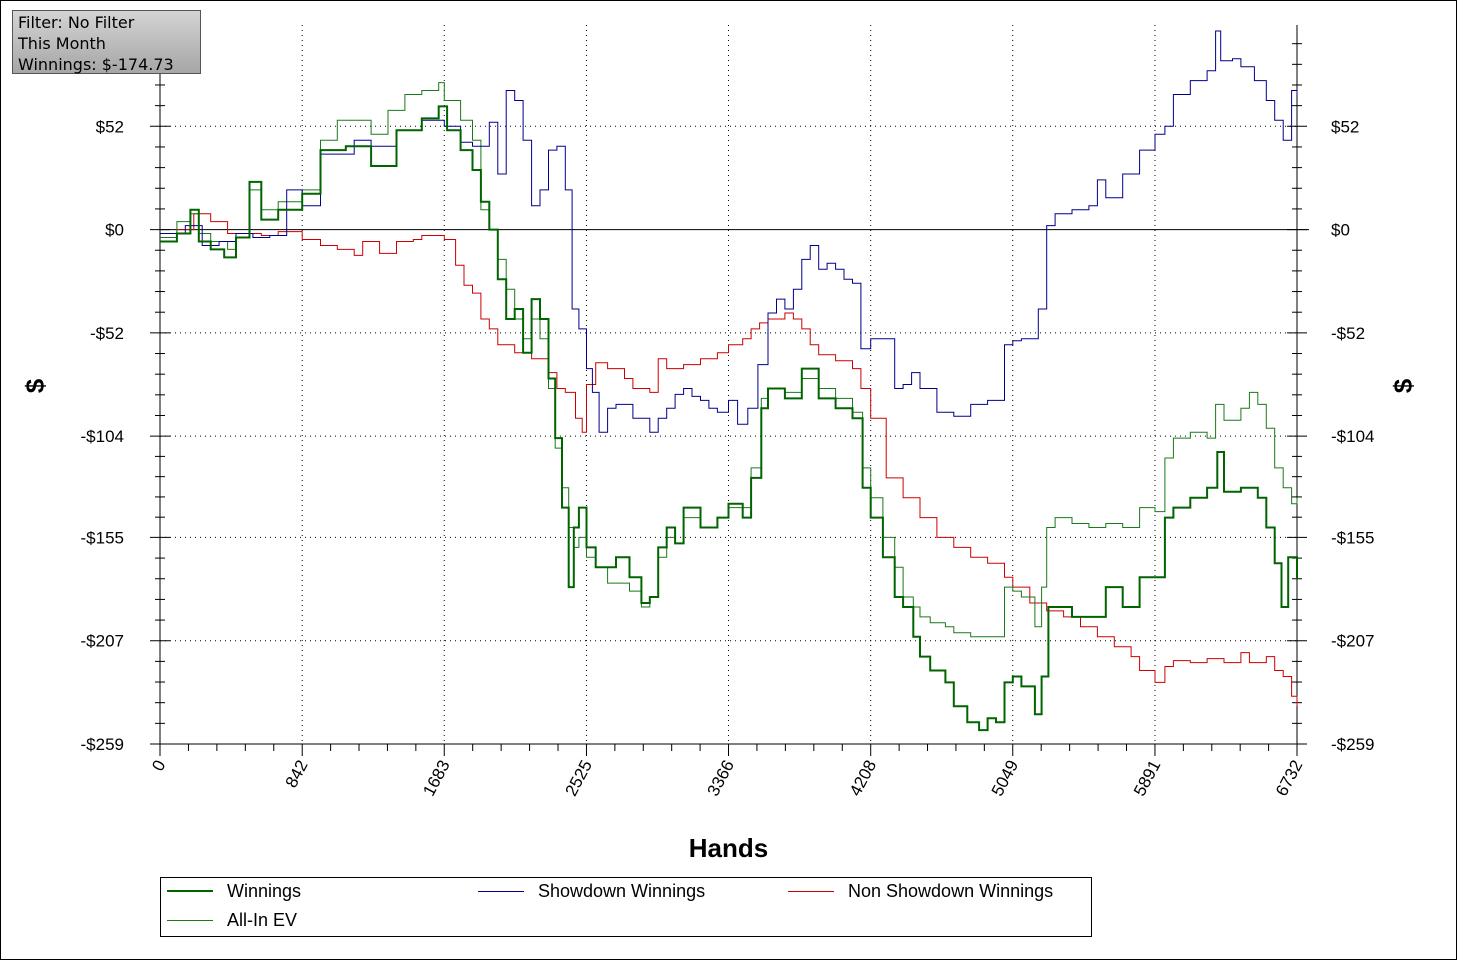 This screenshot has width=1457, height=960. I want to click on legend-label: All-In EV, so click(262, 919).